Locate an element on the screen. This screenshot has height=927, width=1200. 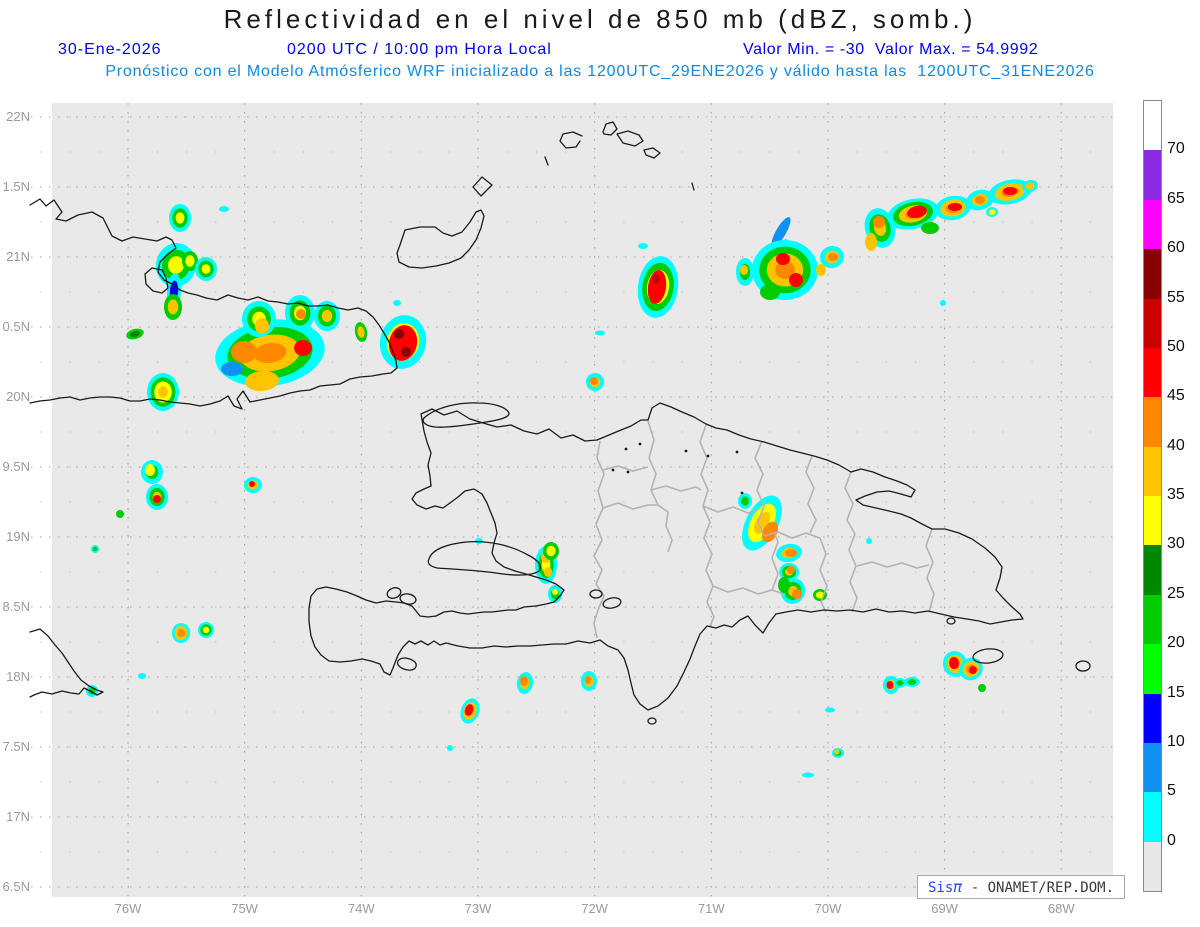
colorbar-tick-label: 5 is located at coordinates (1171, 791).